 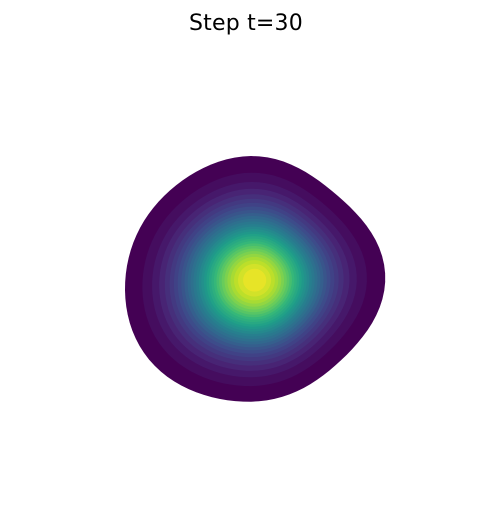 What do you see at coordinates (246, 23) in the screenshot?
I see `chart-title: Step t=30` at bounding box center [246, 23].